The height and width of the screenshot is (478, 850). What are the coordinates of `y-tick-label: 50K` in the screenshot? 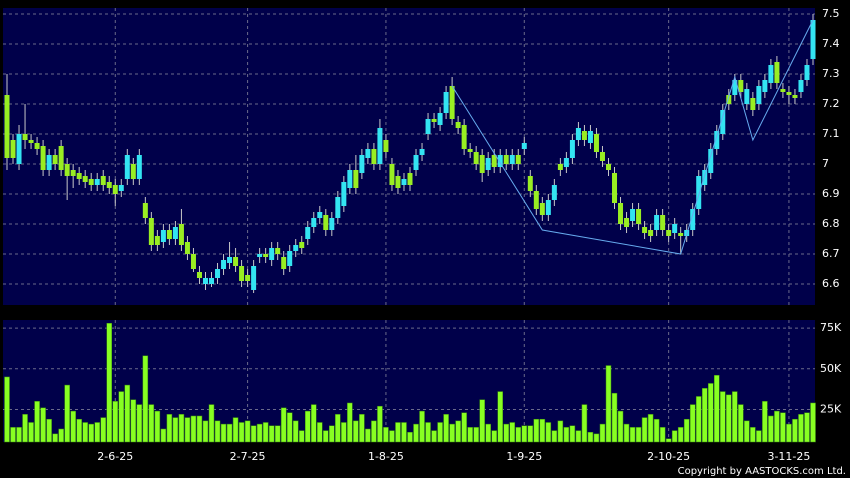 It's located at (831, 368).